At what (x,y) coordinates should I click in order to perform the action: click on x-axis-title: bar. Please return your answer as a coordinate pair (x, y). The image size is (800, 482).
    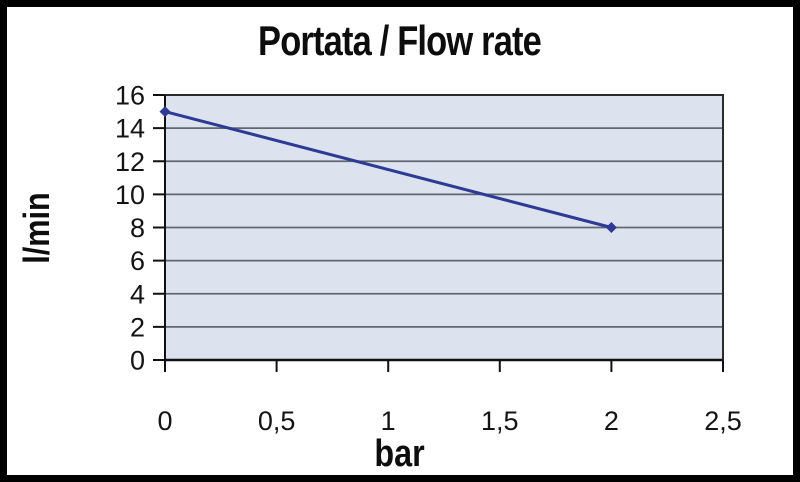
    Looking at the image, I should click on (400, 454).